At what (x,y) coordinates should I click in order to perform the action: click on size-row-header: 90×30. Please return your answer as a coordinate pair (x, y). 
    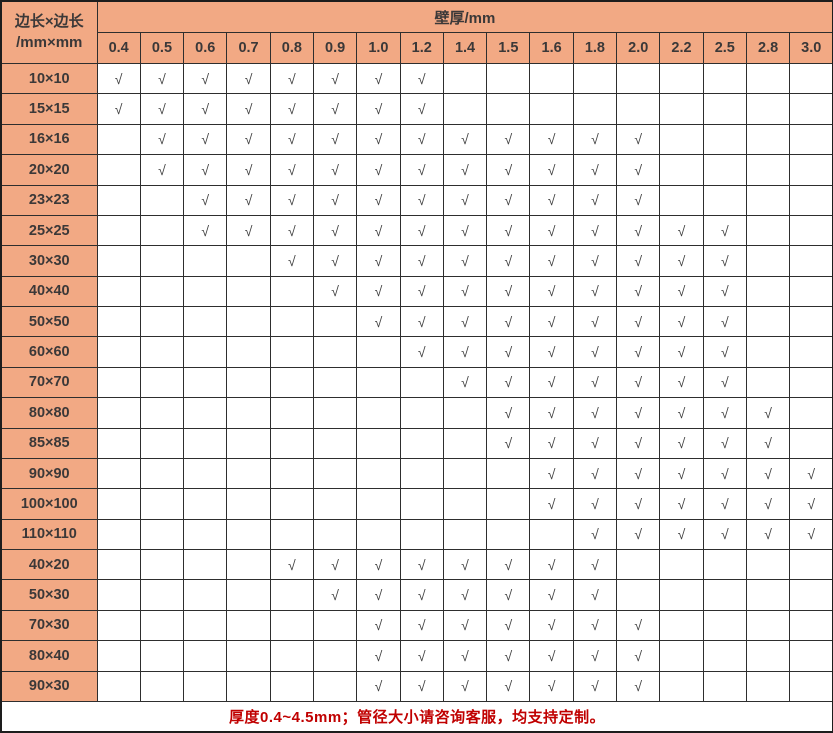
    Looking at the image, I should click on (49, 686).